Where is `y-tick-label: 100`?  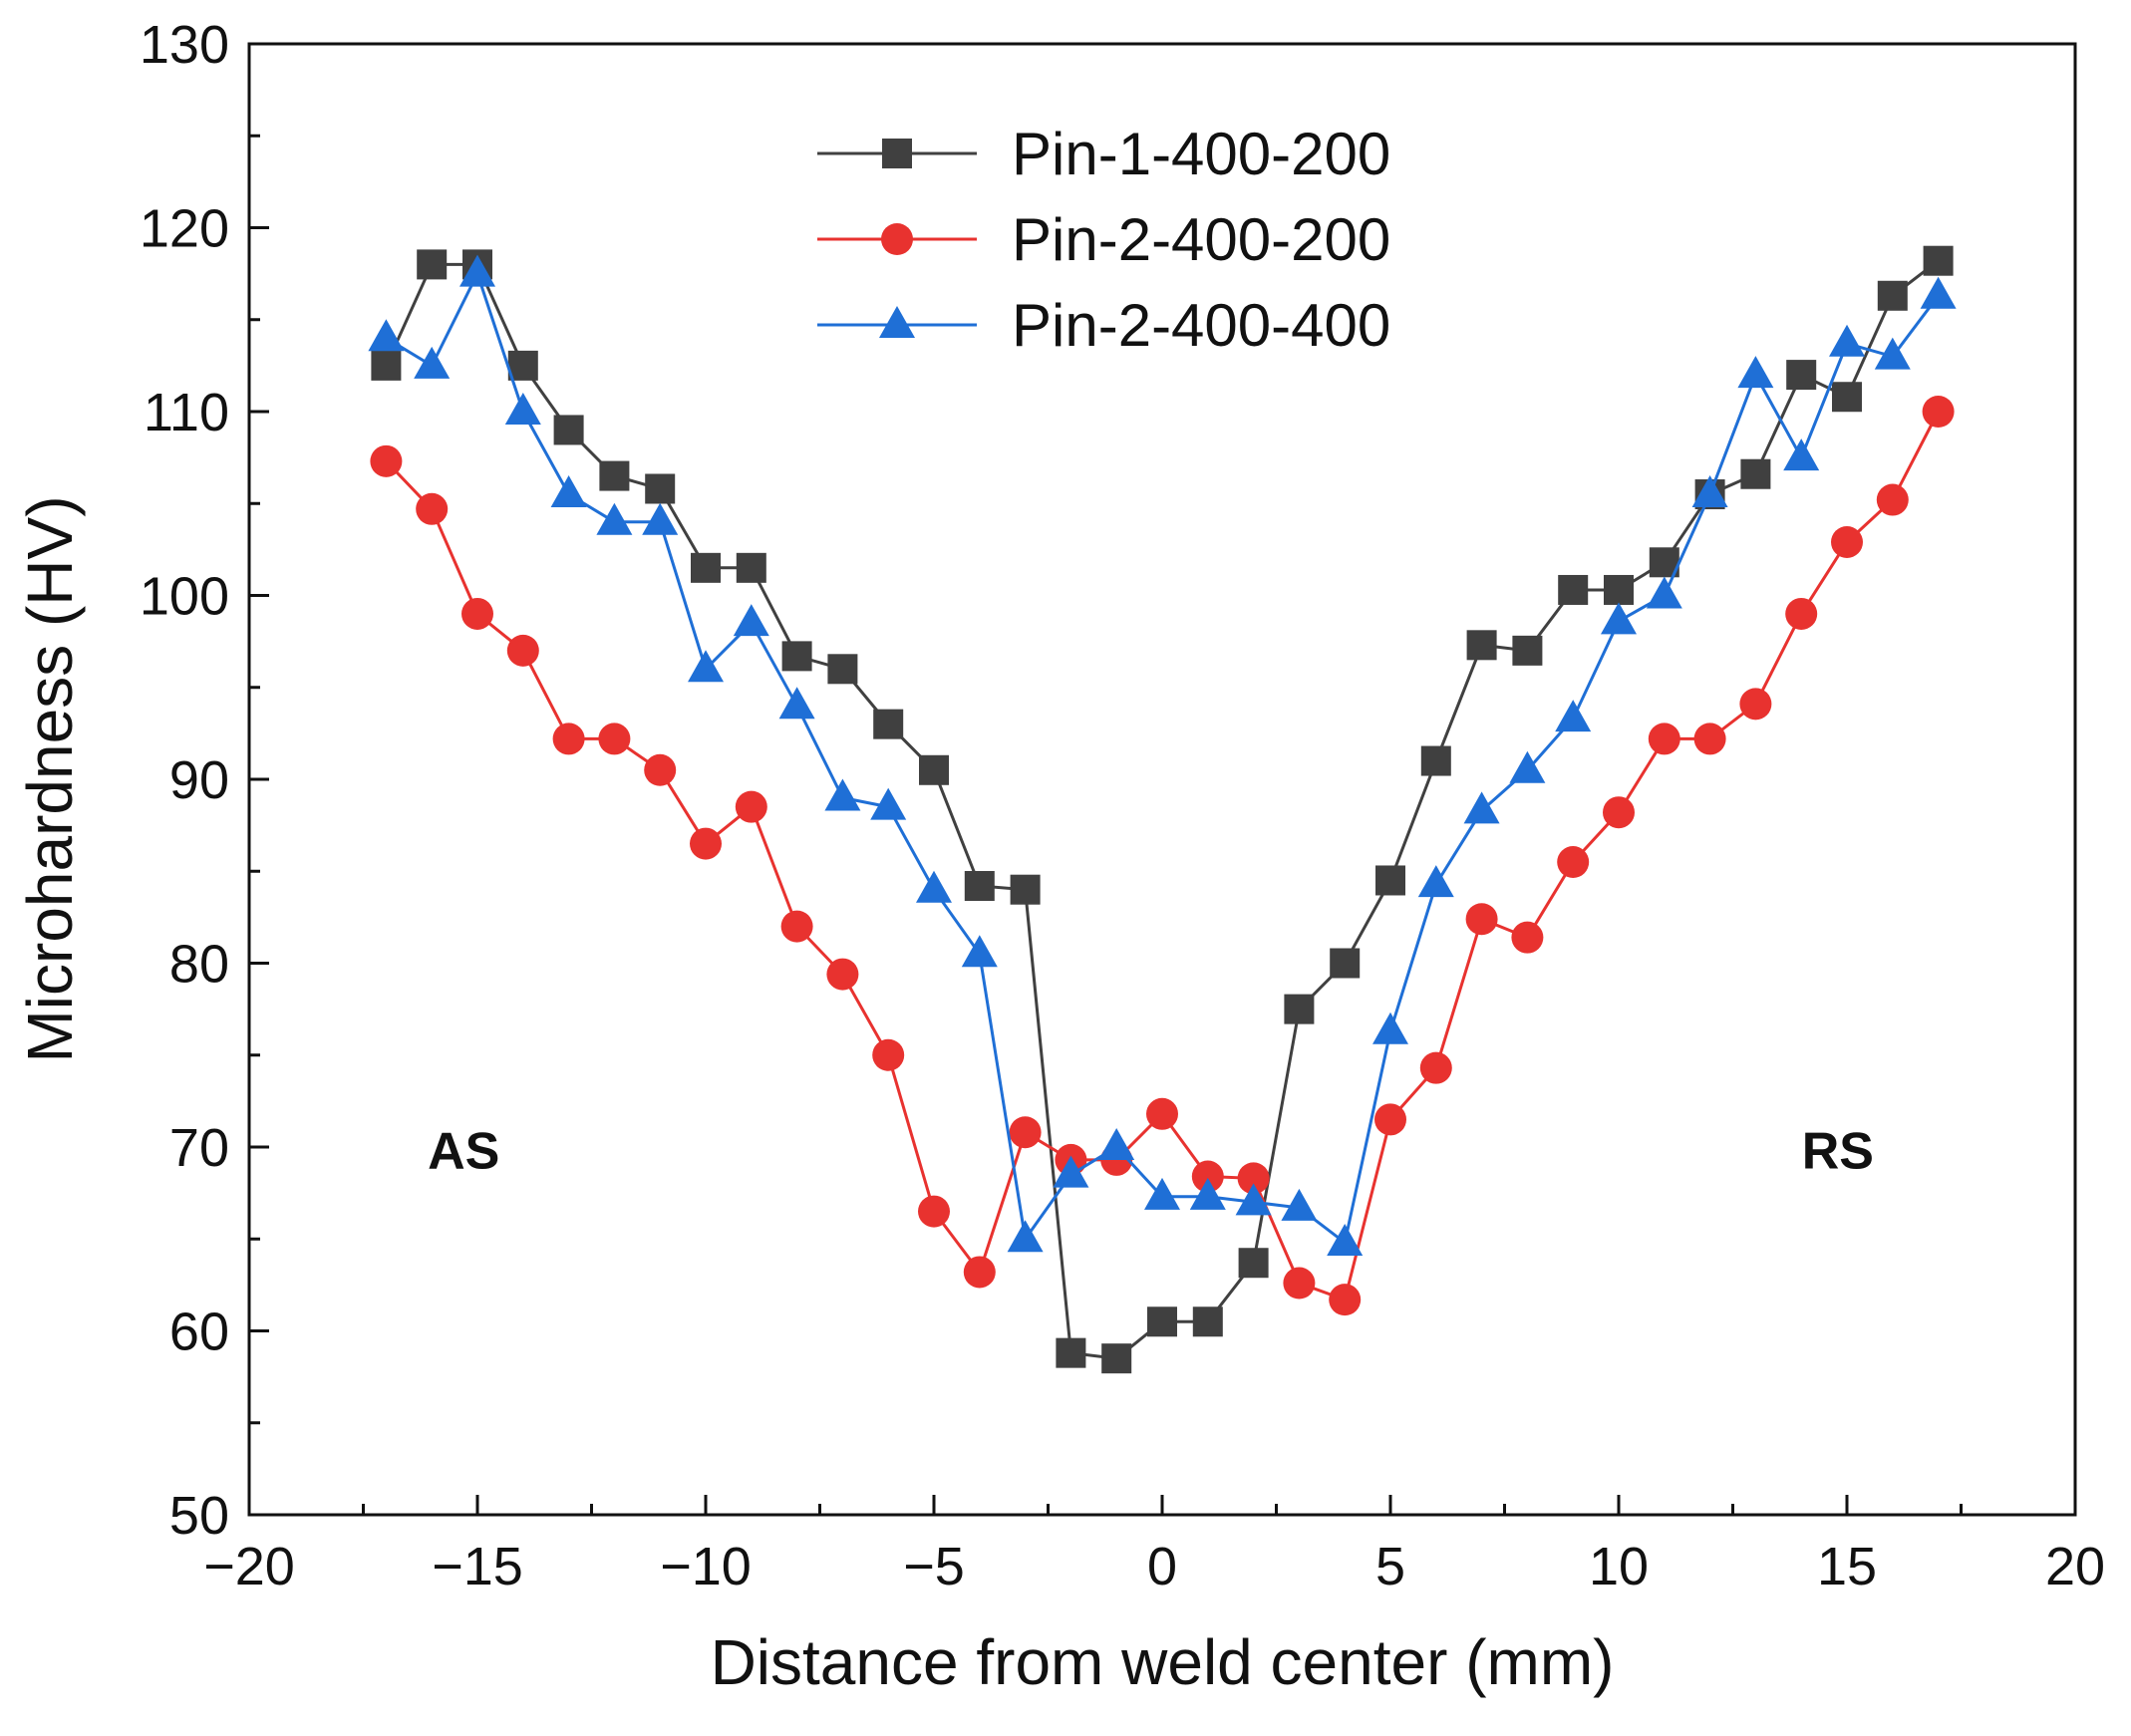 y-tick-label: 100 is located at coordinates (184, 597).